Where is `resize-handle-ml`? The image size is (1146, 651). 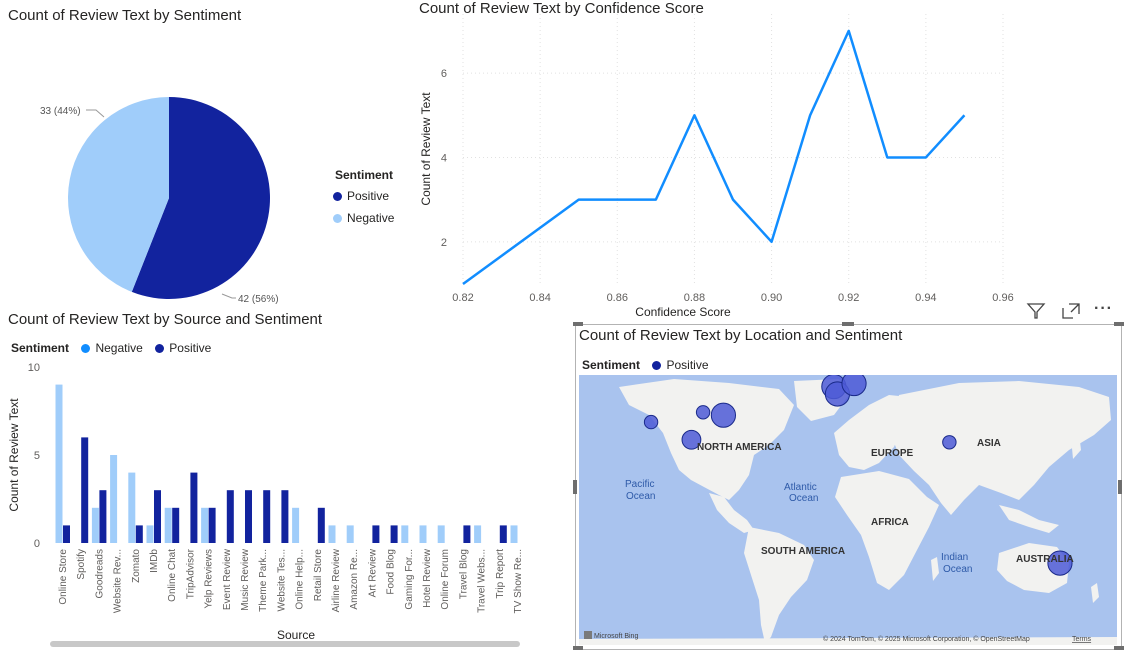
resize-handle-ml is located at coordinates (575, 487).